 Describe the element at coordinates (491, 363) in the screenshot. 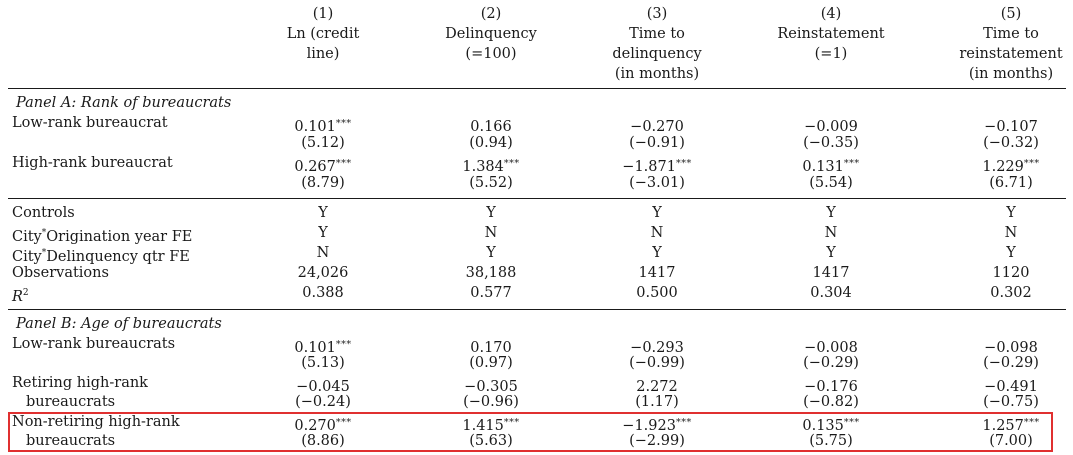

I see `tstat-cell: (0.97)` at that location.